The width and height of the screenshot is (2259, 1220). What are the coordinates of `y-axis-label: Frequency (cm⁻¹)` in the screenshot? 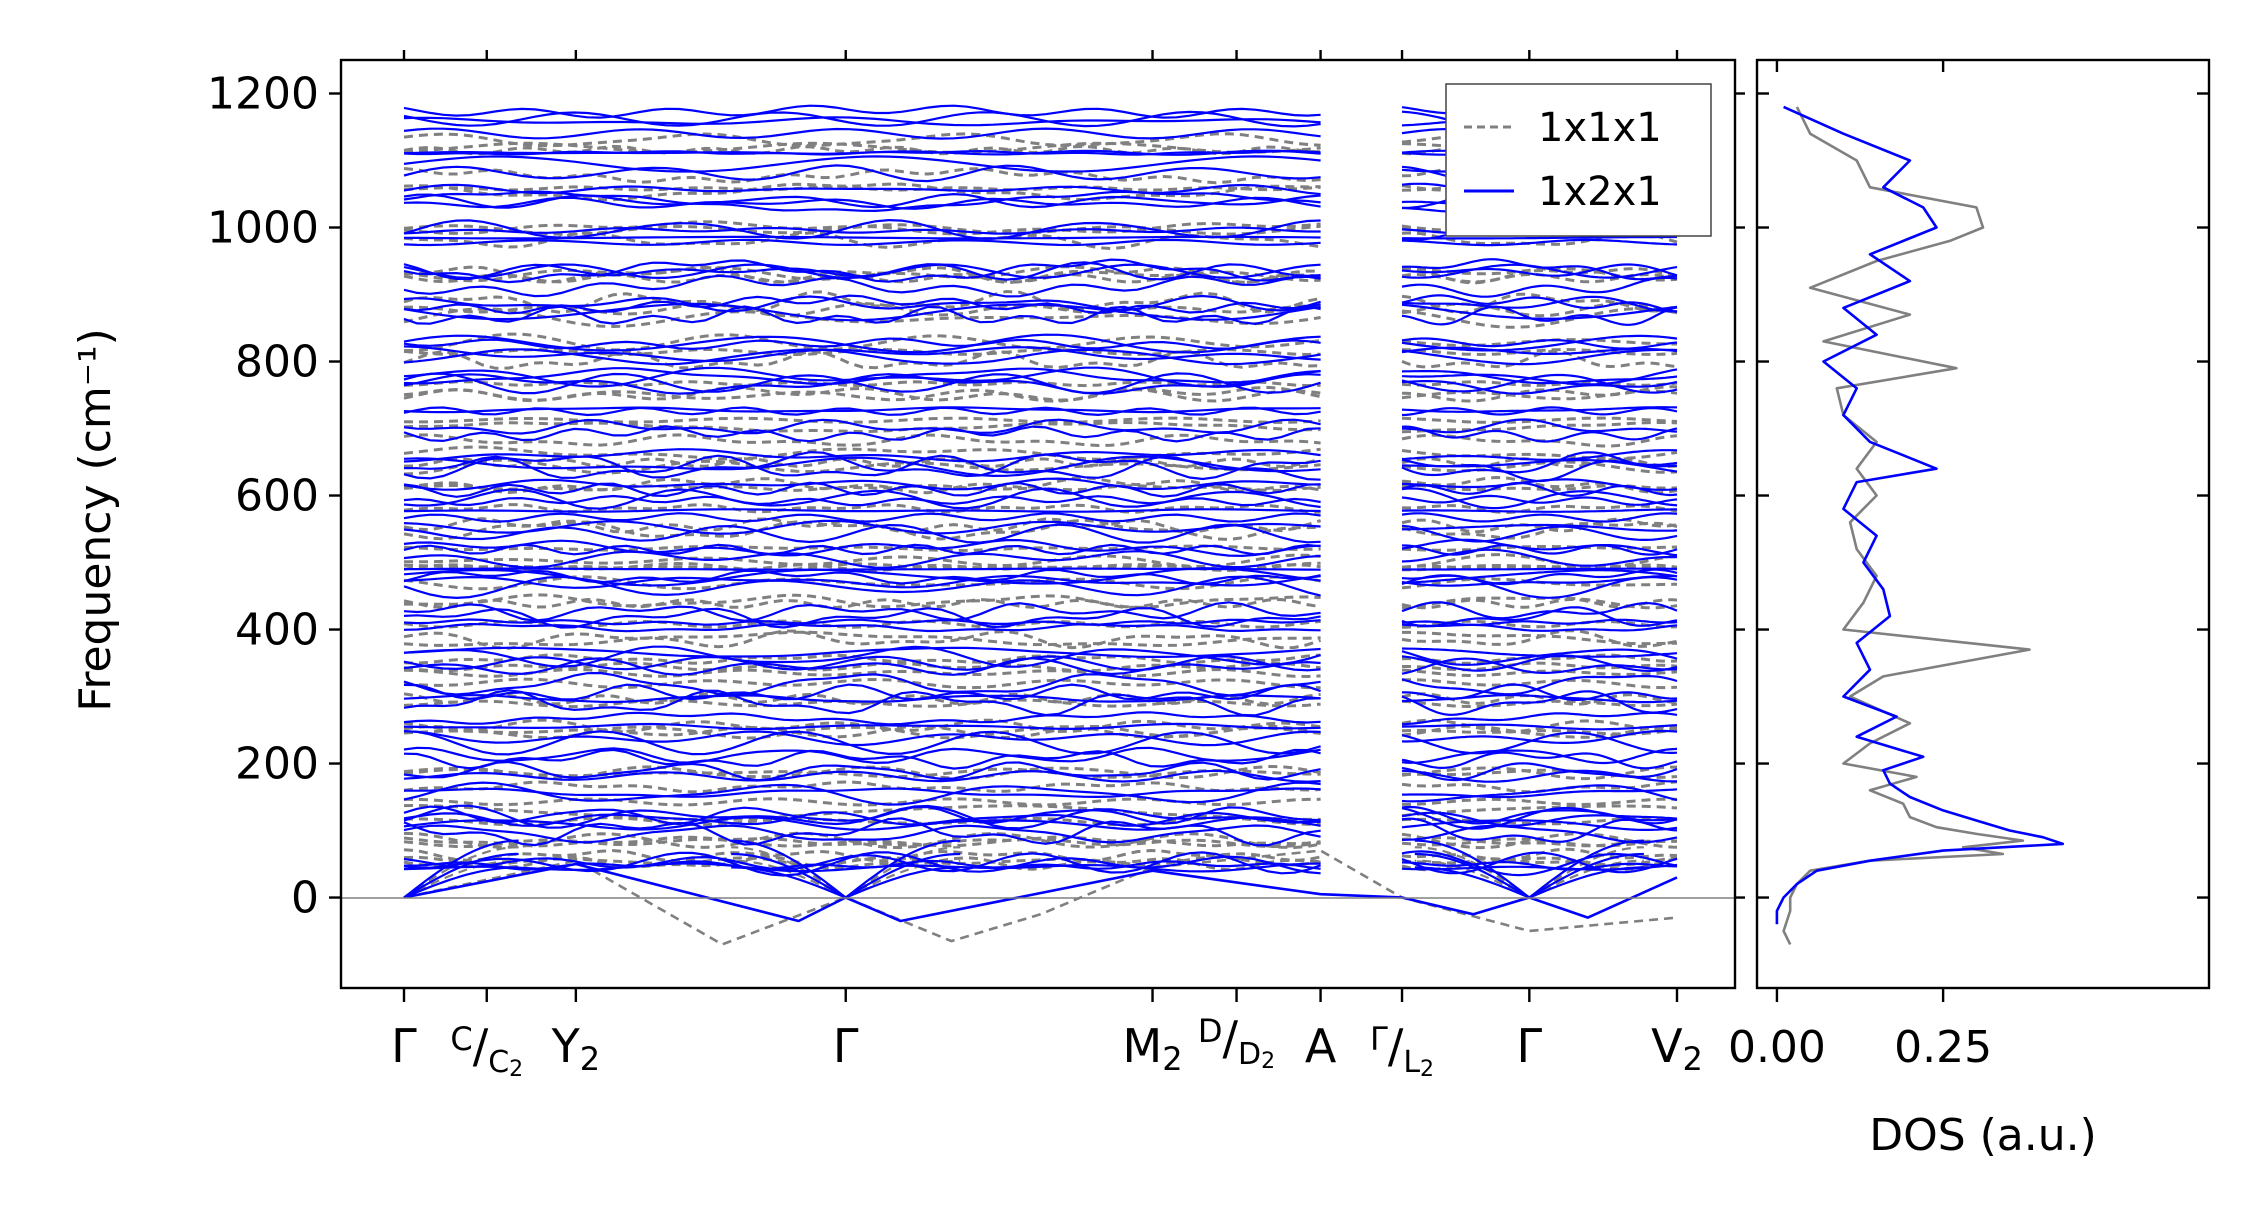 It's located at (95, 520).